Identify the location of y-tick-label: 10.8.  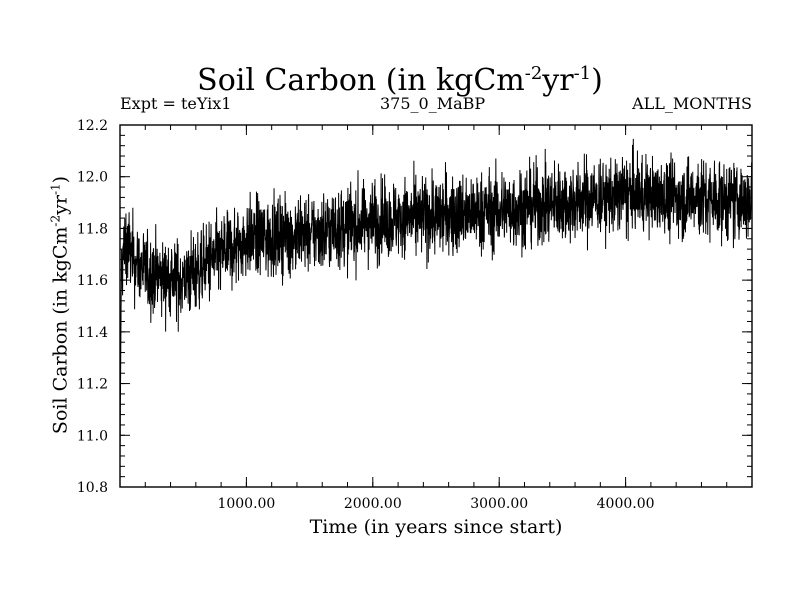
(92, 488).